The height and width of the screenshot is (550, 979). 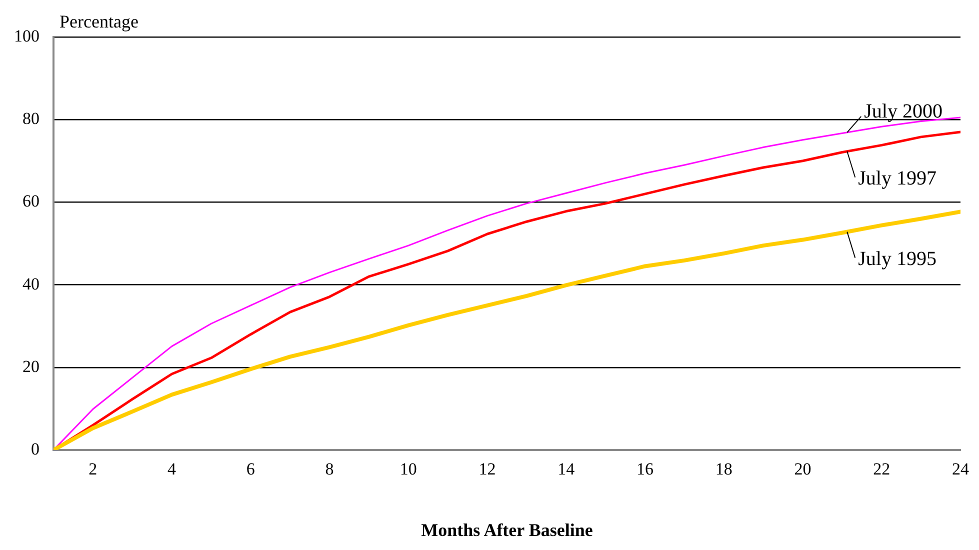 What do you see at coordinates (961, 469) in the screenshot?
I see `x-tick-label: 24` at bounding box center [961, 469].